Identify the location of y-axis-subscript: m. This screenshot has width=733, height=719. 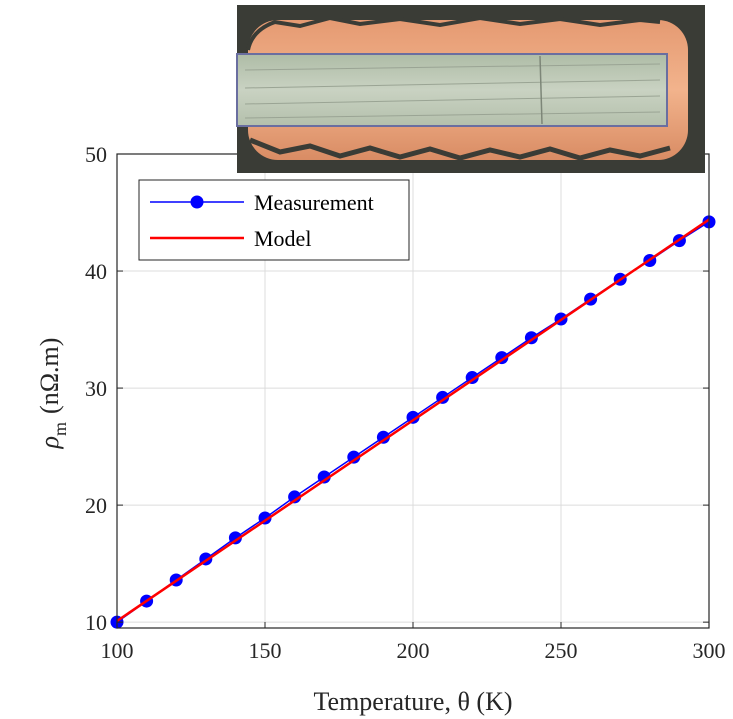
(60, 429).